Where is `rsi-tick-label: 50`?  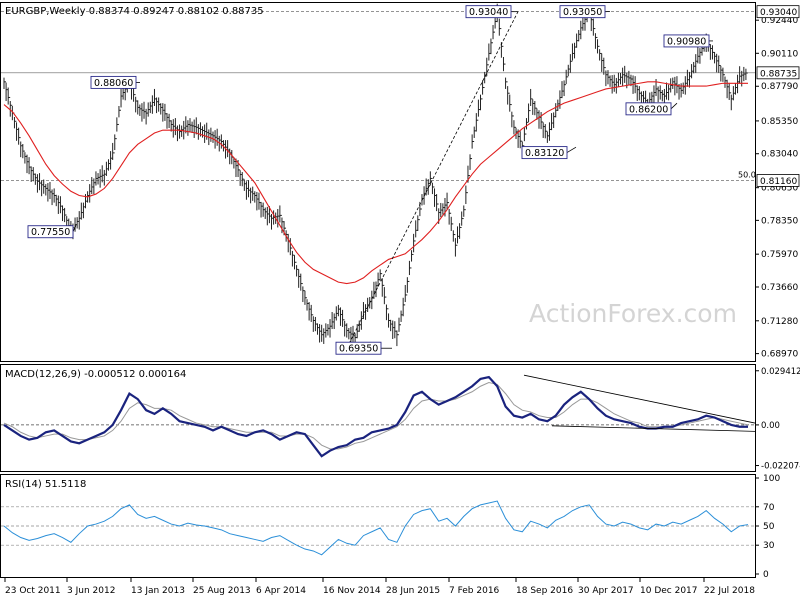 rsi-tick-label: 50 is located at coordinates (769, 527).